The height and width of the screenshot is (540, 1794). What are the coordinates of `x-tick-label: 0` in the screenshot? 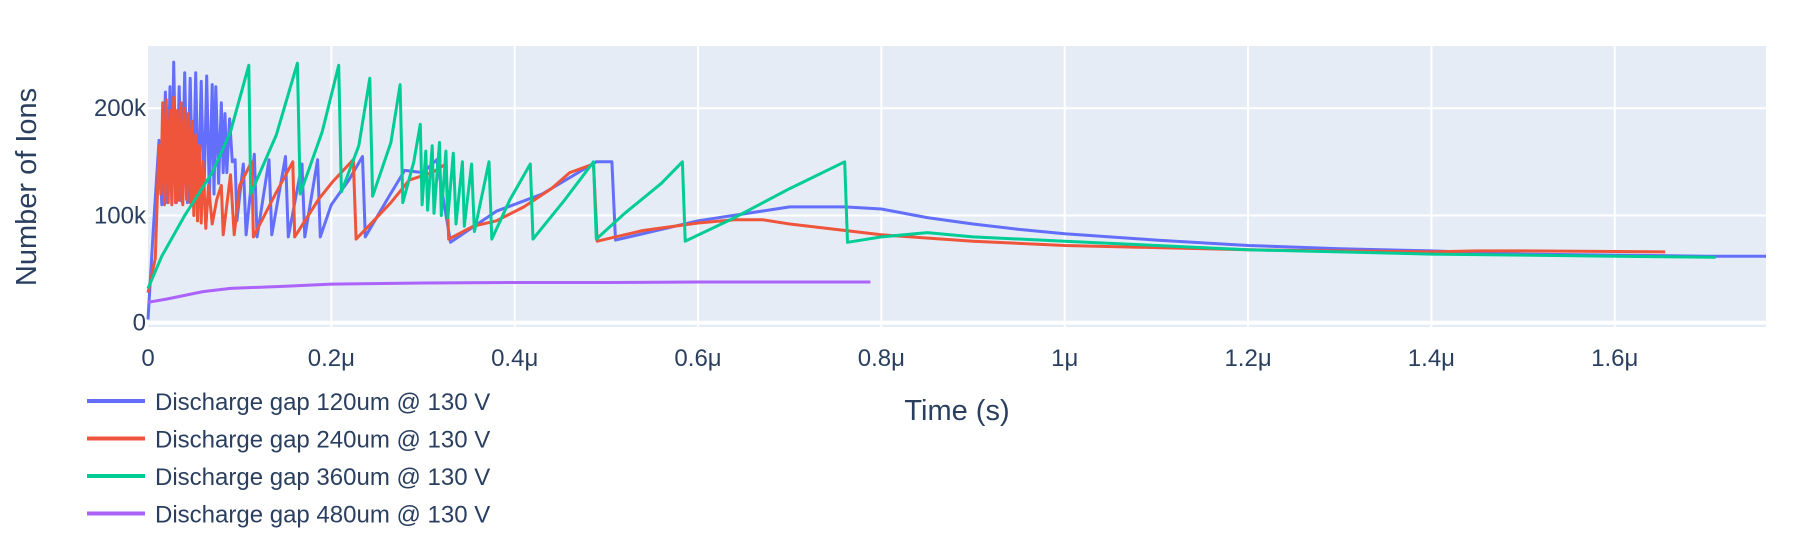 It's located at (147, 358).